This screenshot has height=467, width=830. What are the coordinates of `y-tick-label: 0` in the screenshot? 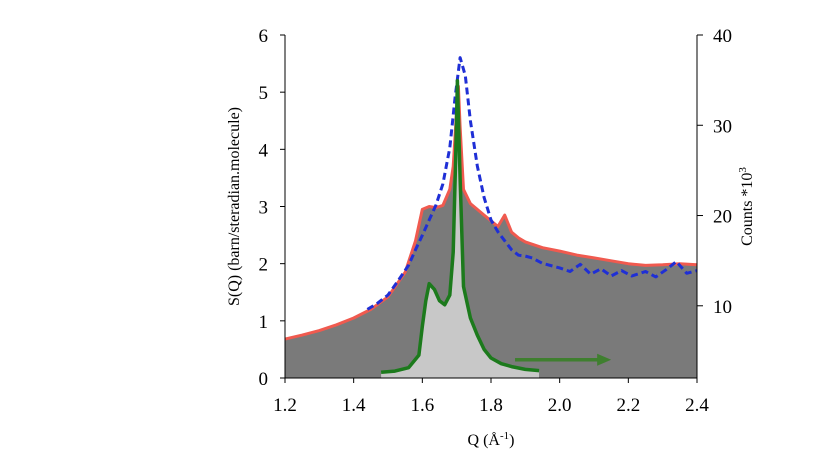 It's located at (264, 379).